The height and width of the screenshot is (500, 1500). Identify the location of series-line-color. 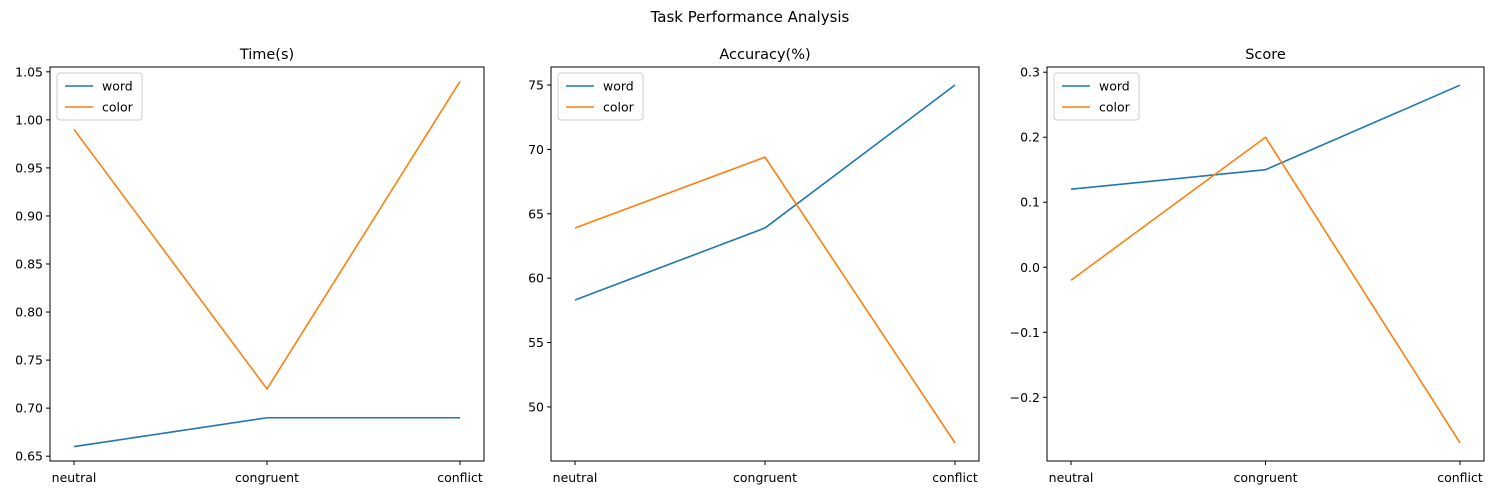
(765, 300).